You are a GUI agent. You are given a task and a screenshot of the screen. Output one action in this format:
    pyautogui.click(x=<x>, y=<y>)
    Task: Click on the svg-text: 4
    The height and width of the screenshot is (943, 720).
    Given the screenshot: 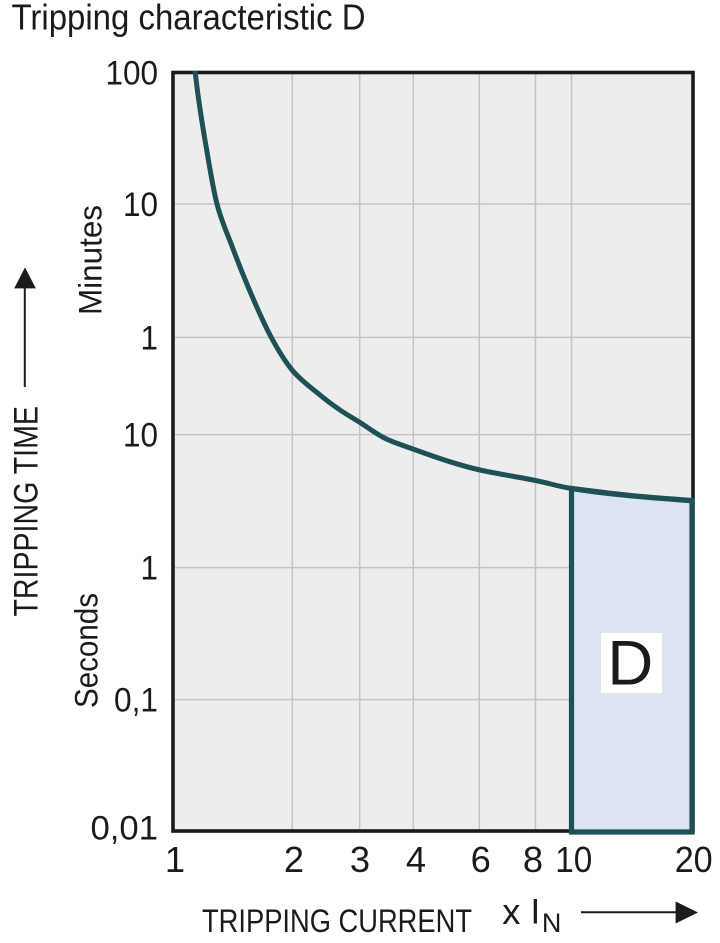 What is the action you would take?
    pyautogui.click(x=416, y=859)
    